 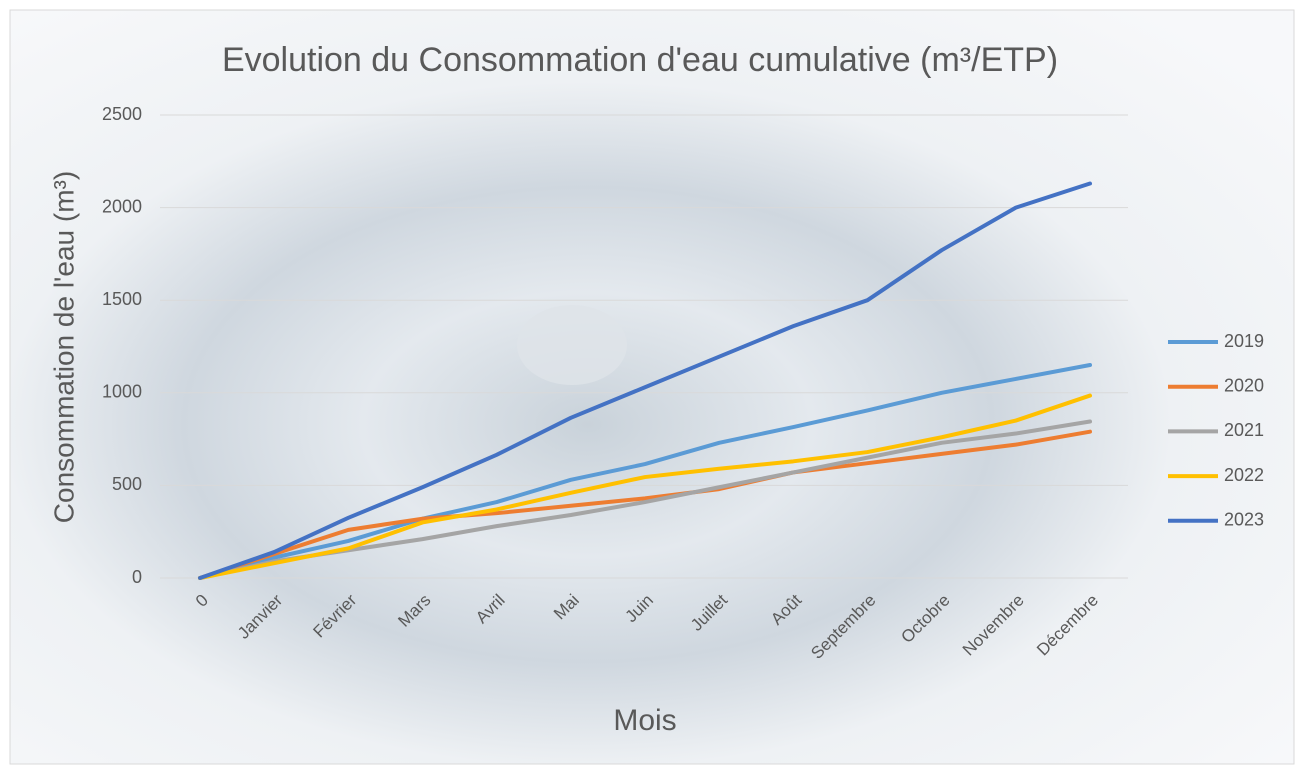 What do you see at coordinates (127, 484) in the screenshot?
I see `y-tick-label: 500` at bounding box center [127, 484].